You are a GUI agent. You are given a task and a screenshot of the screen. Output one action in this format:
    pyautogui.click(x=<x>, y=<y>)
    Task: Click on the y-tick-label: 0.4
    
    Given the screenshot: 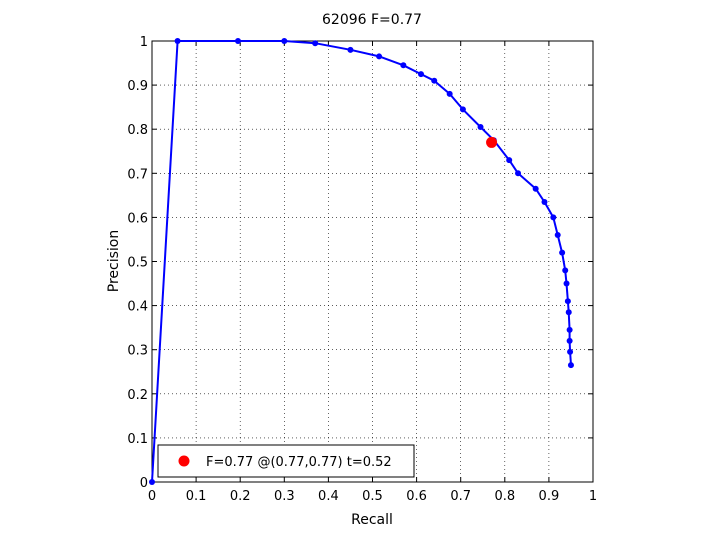 What is the action you would take?
    pyautogui.click(x=137, y=307)
    